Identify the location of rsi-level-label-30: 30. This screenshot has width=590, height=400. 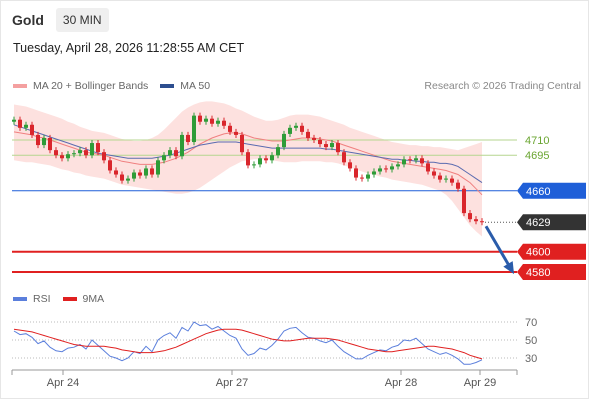
(531, 359).